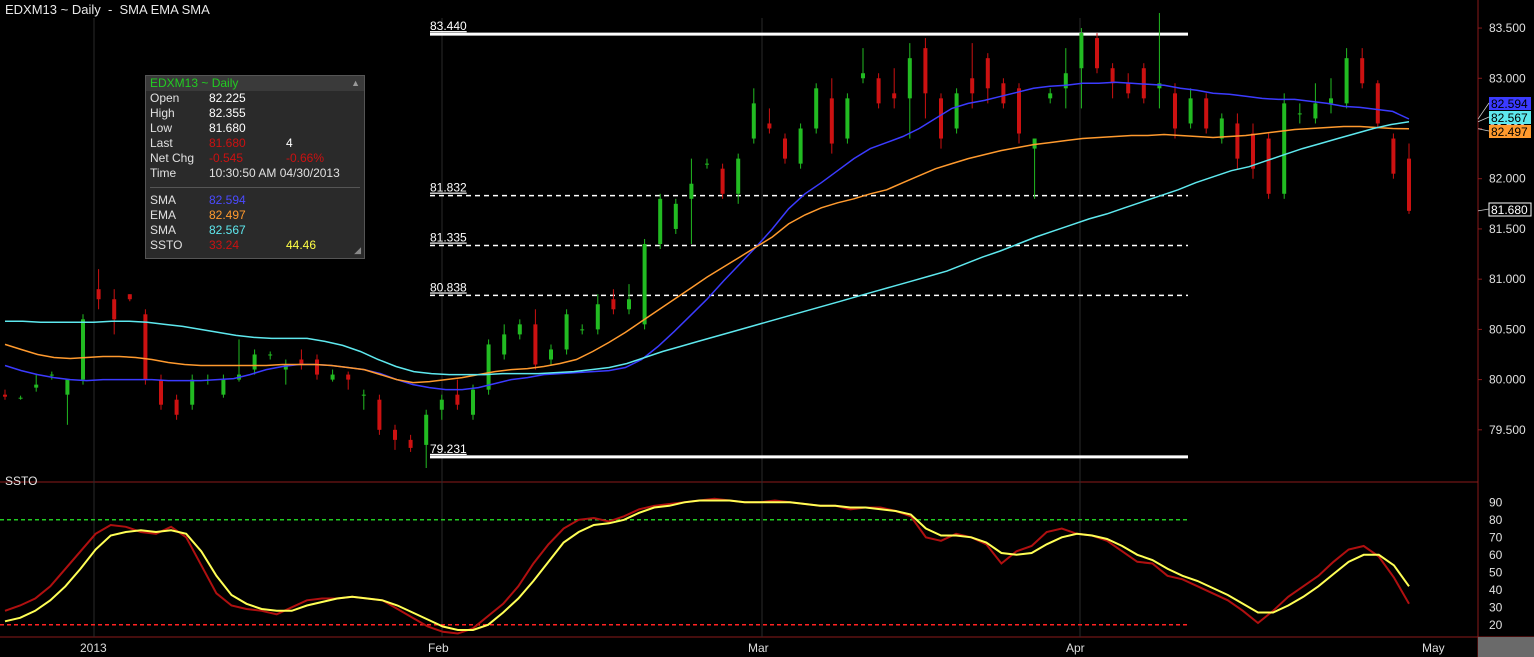  What do you see at coordinates (274, 173) in the screenshot?
I see `quote-value: 10:30:50 AM 04/30/2013` at bounding box center [274, 173].